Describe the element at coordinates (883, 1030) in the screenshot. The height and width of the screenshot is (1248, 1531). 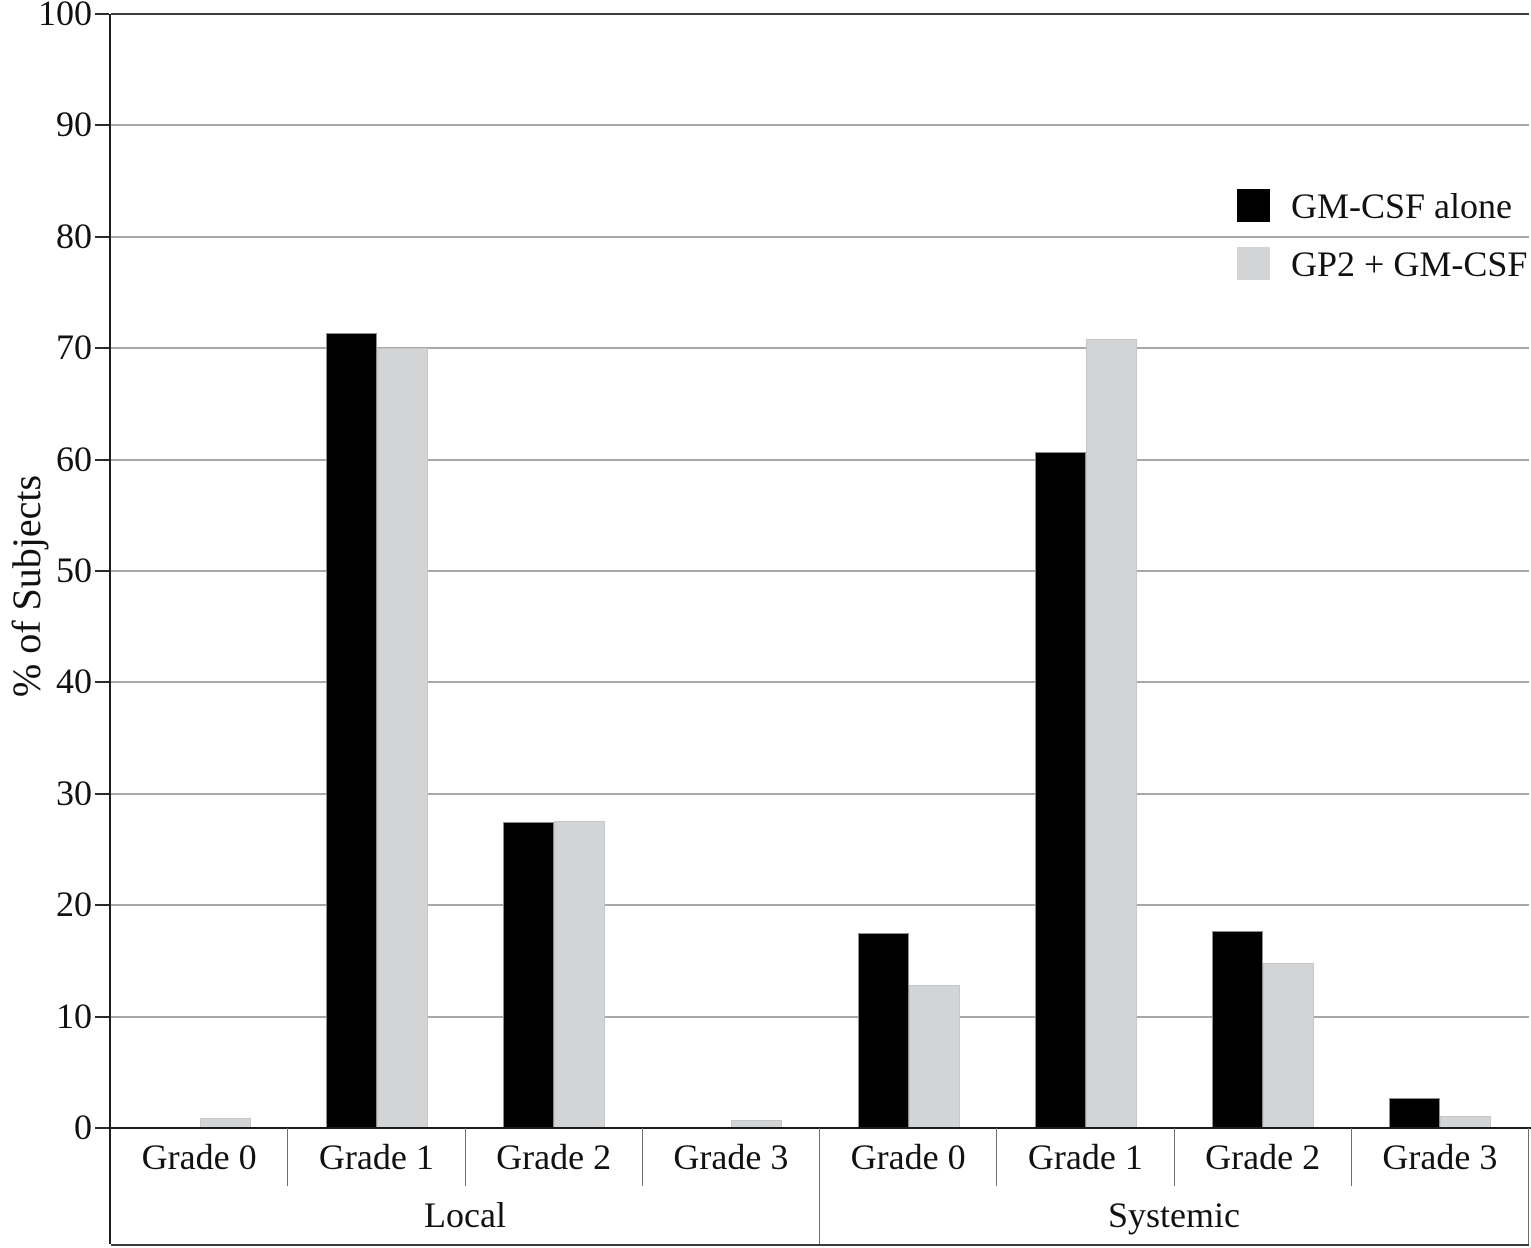
I see `bar-systemic-grade-0-gm-csf-alone` at that location.